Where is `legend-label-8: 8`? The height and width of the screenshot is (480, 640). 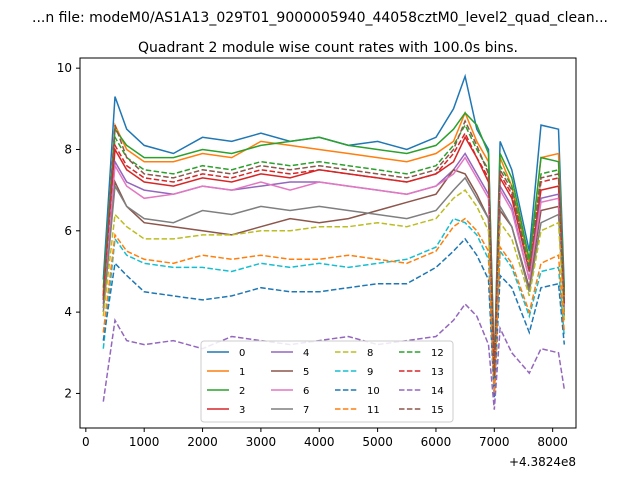 legend-label-8: 8 is located at coordinates (370, 353).